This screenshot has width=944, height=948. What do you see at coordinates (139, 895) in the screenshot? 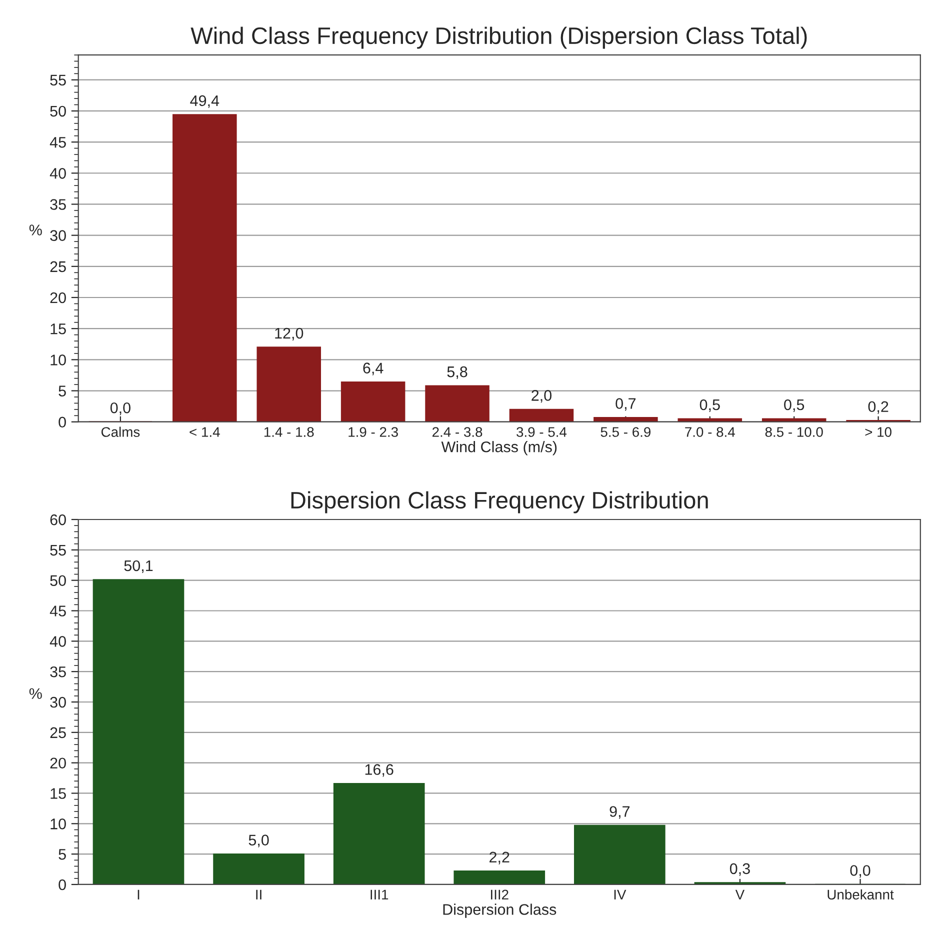
I see `x-tick-label: I` at bounding box center [139, 895].